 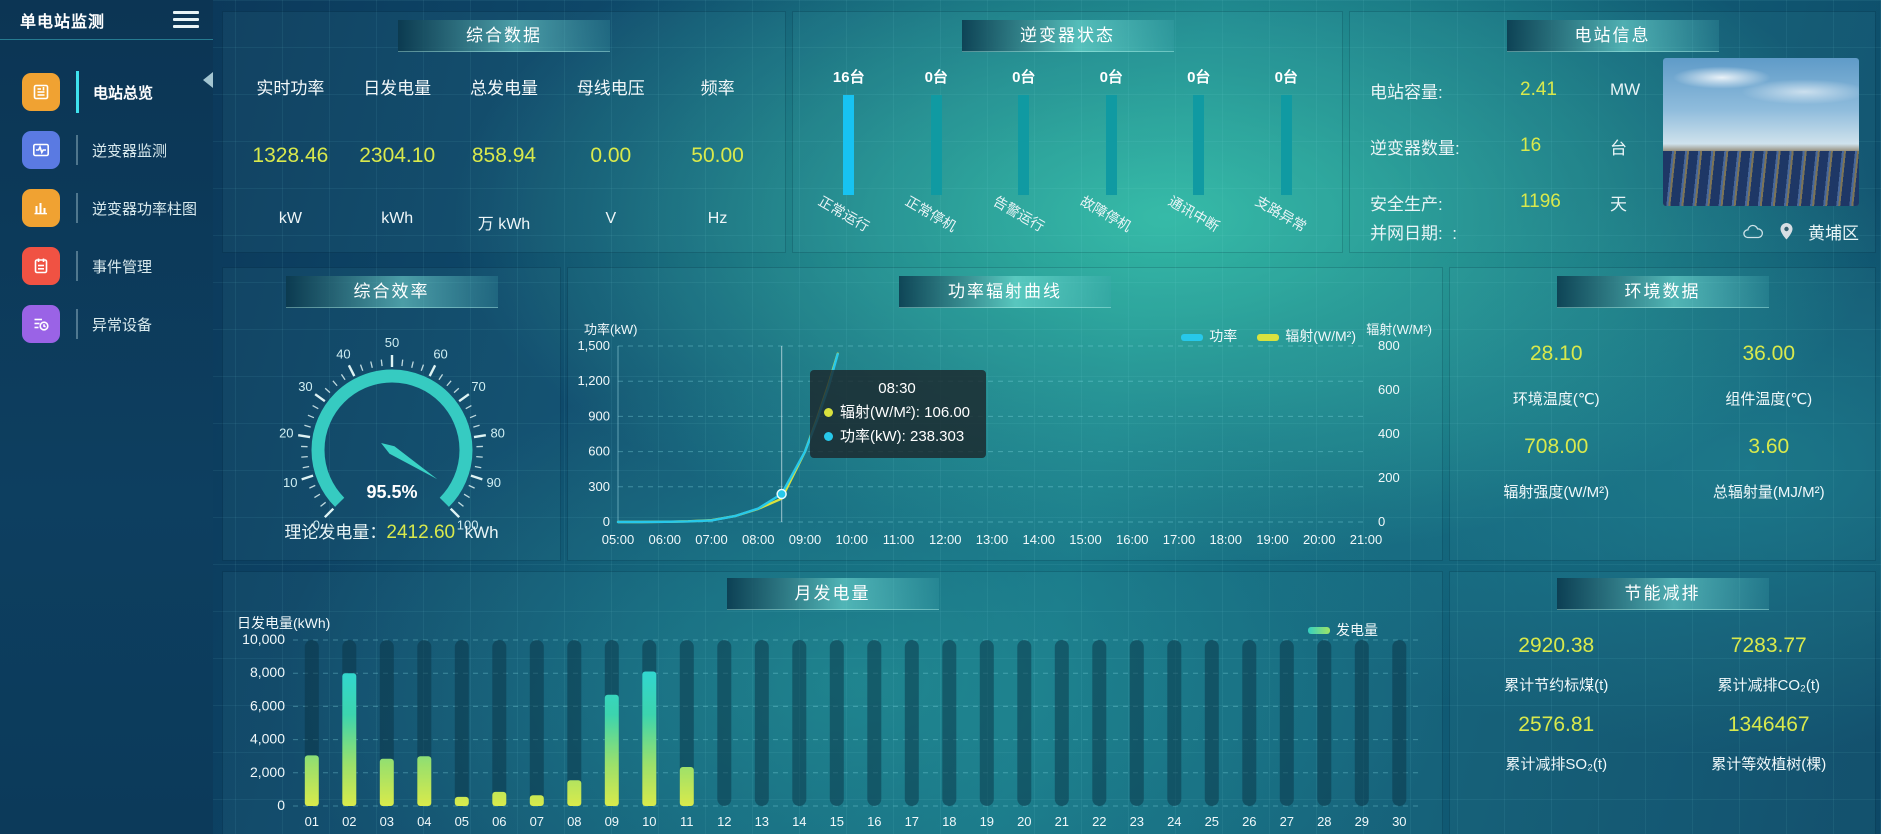 What do you see at coordinates (493, 482) in the screenshot?
I see `svg-text: 90` at bounding box center [493, 482].